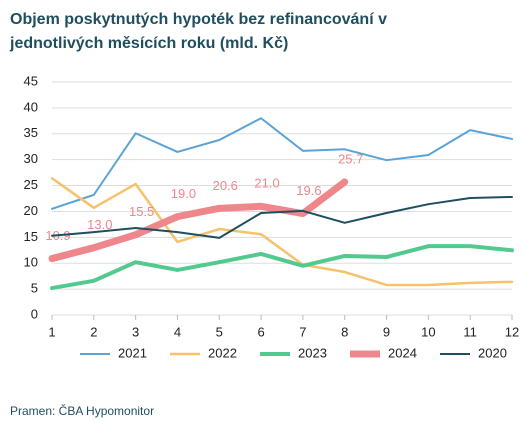 The image size is (526, 422). Describe the element at coordinates (344, 331) in the screenshot. I see `x-tick-label: 8` at that location.